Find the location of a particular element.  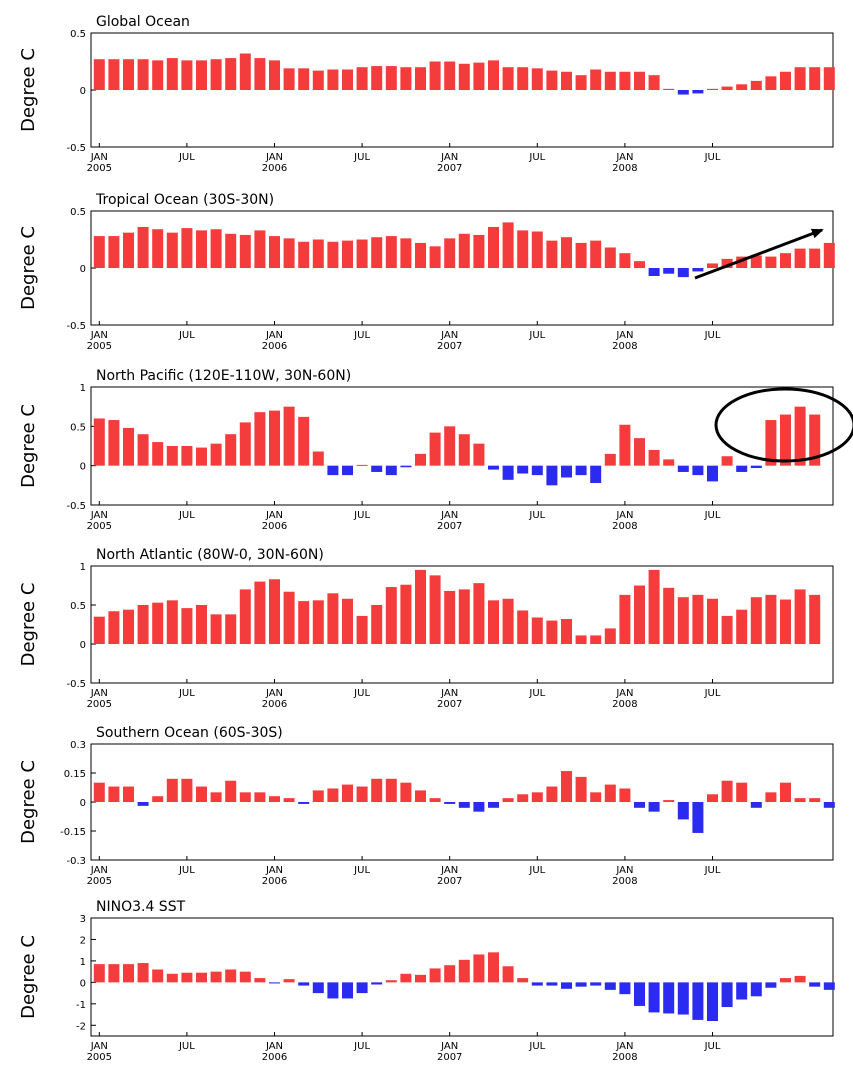

x-tick-year-label: 2007 is located at coordinates (449, 168).